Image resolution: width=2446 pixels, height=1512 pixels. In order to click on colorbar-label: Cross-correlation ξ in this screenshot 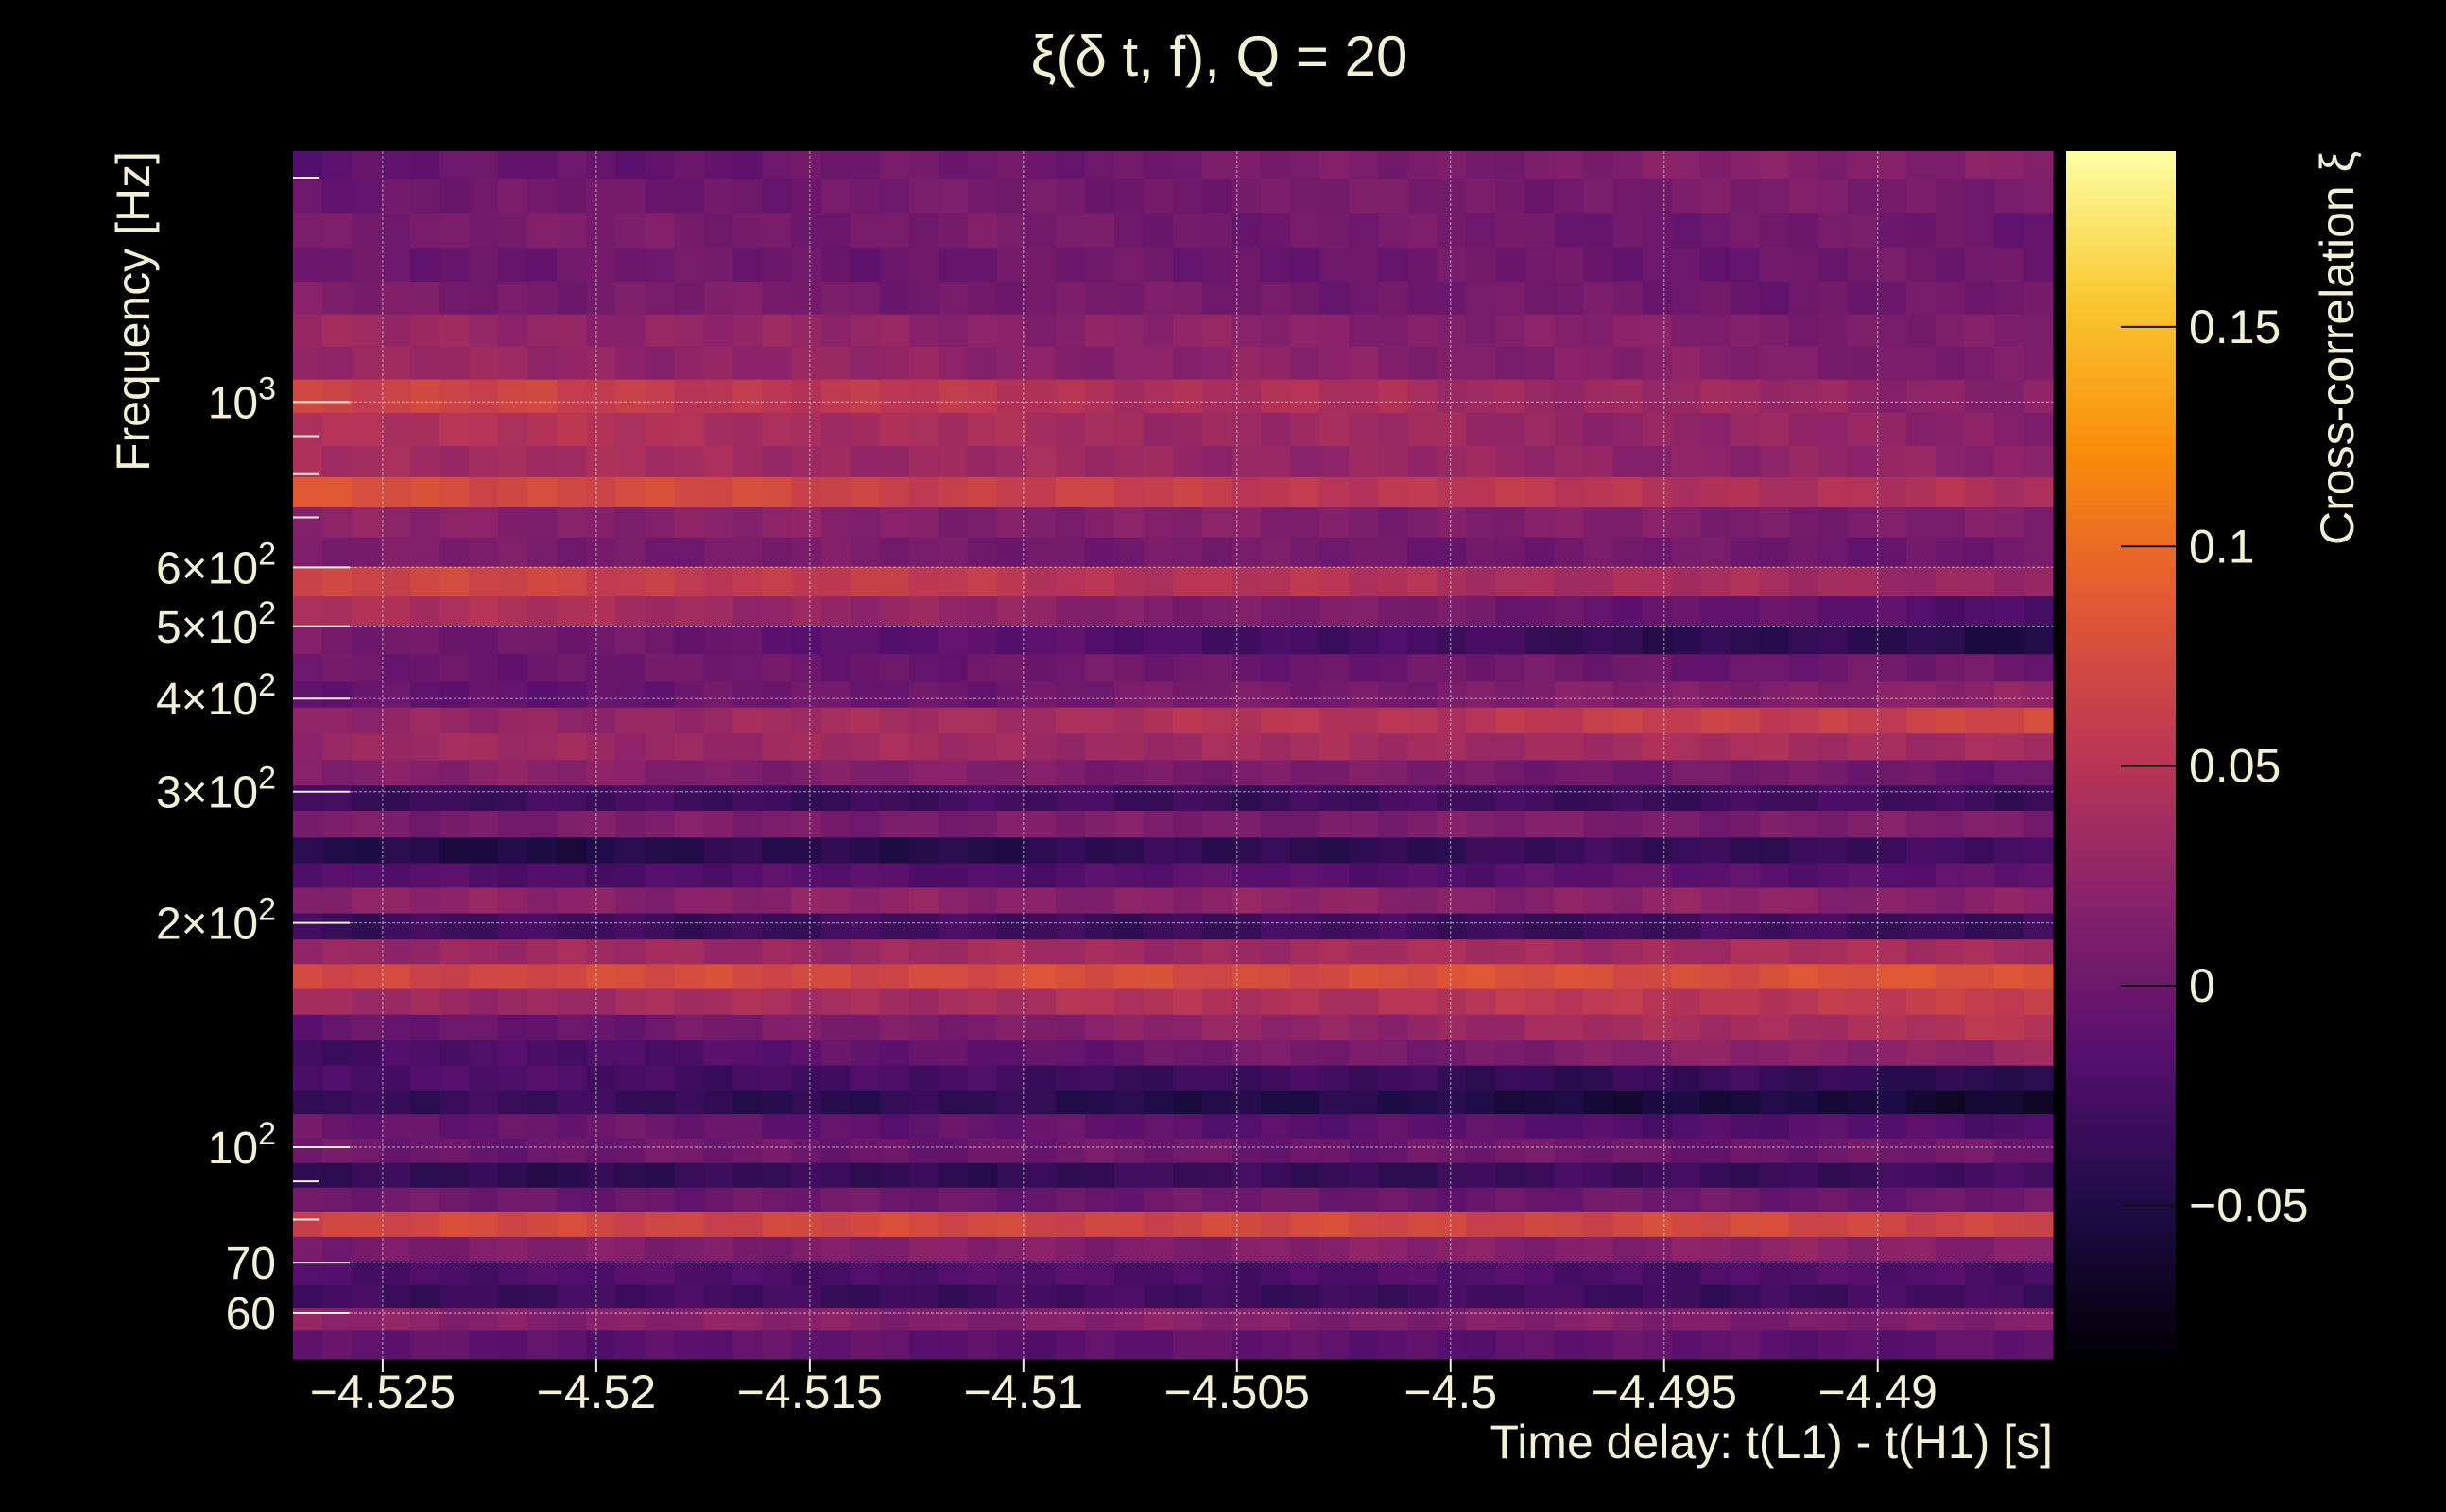, I will do `click(2337, 348)`.